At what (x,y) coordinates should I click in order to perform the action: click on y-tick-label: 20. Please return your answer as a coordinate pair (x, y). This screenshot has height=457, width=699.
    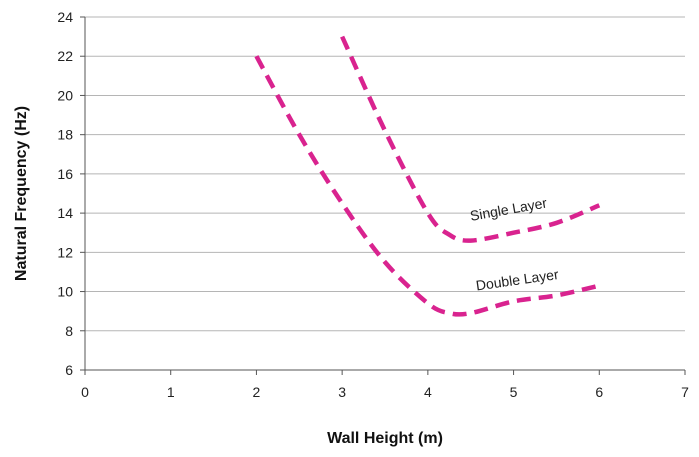
    Looking at the image, I should click on (65, 95).